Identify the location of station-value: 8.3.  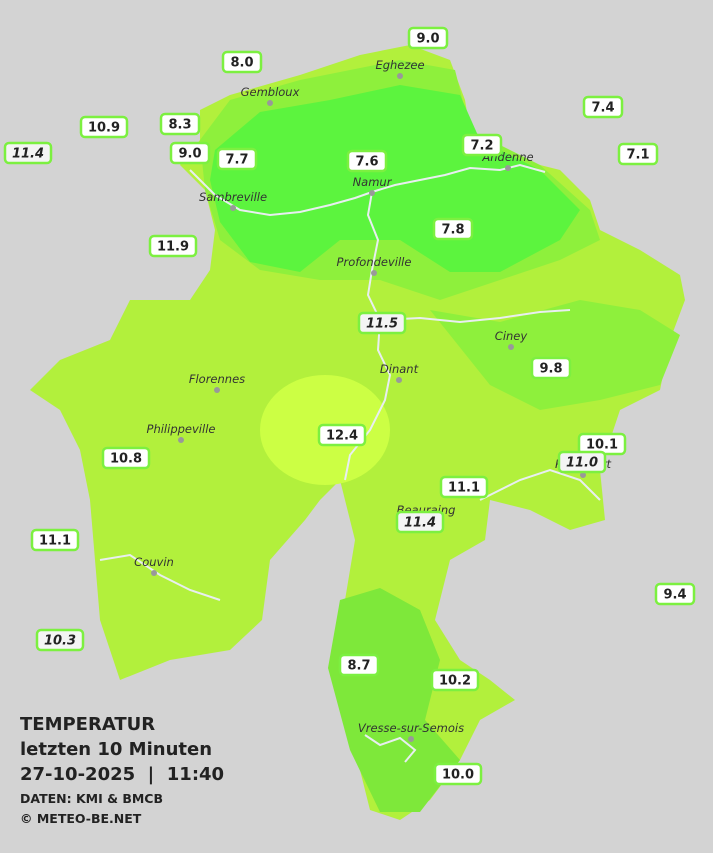
(179, 125).